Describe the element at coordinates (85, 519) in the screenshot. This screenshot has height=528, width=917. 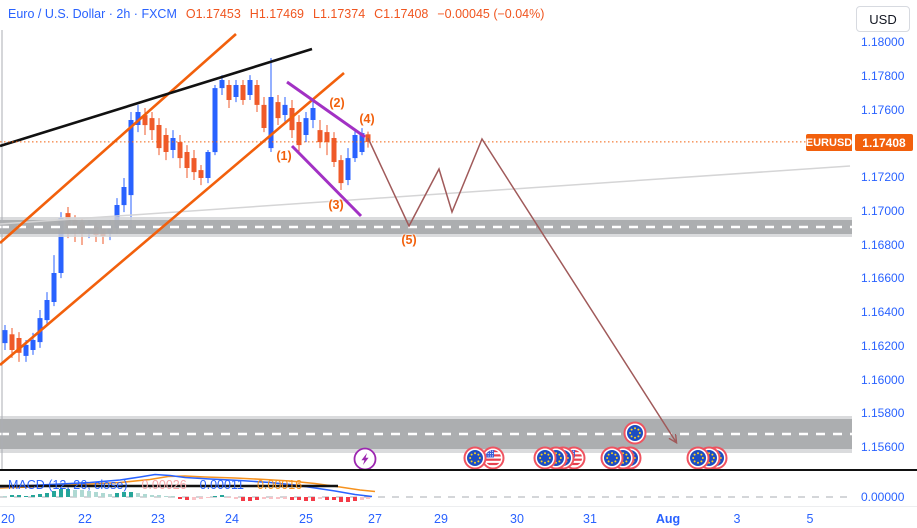
I see `time-tick: 22` at that location.